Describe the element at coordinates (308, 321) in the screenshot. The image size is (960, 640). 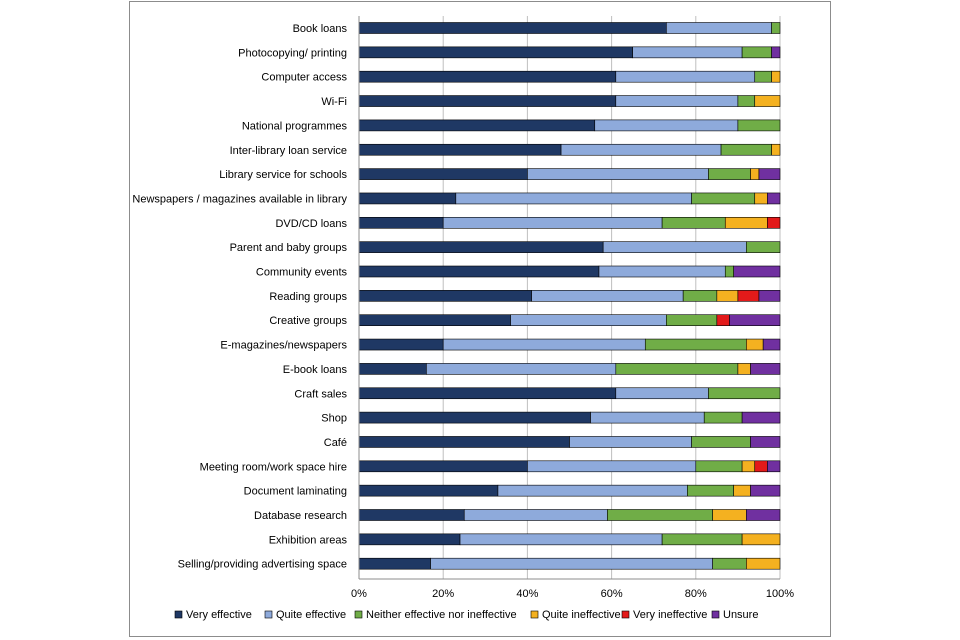
I see `category-label: Creative groups` at that location.